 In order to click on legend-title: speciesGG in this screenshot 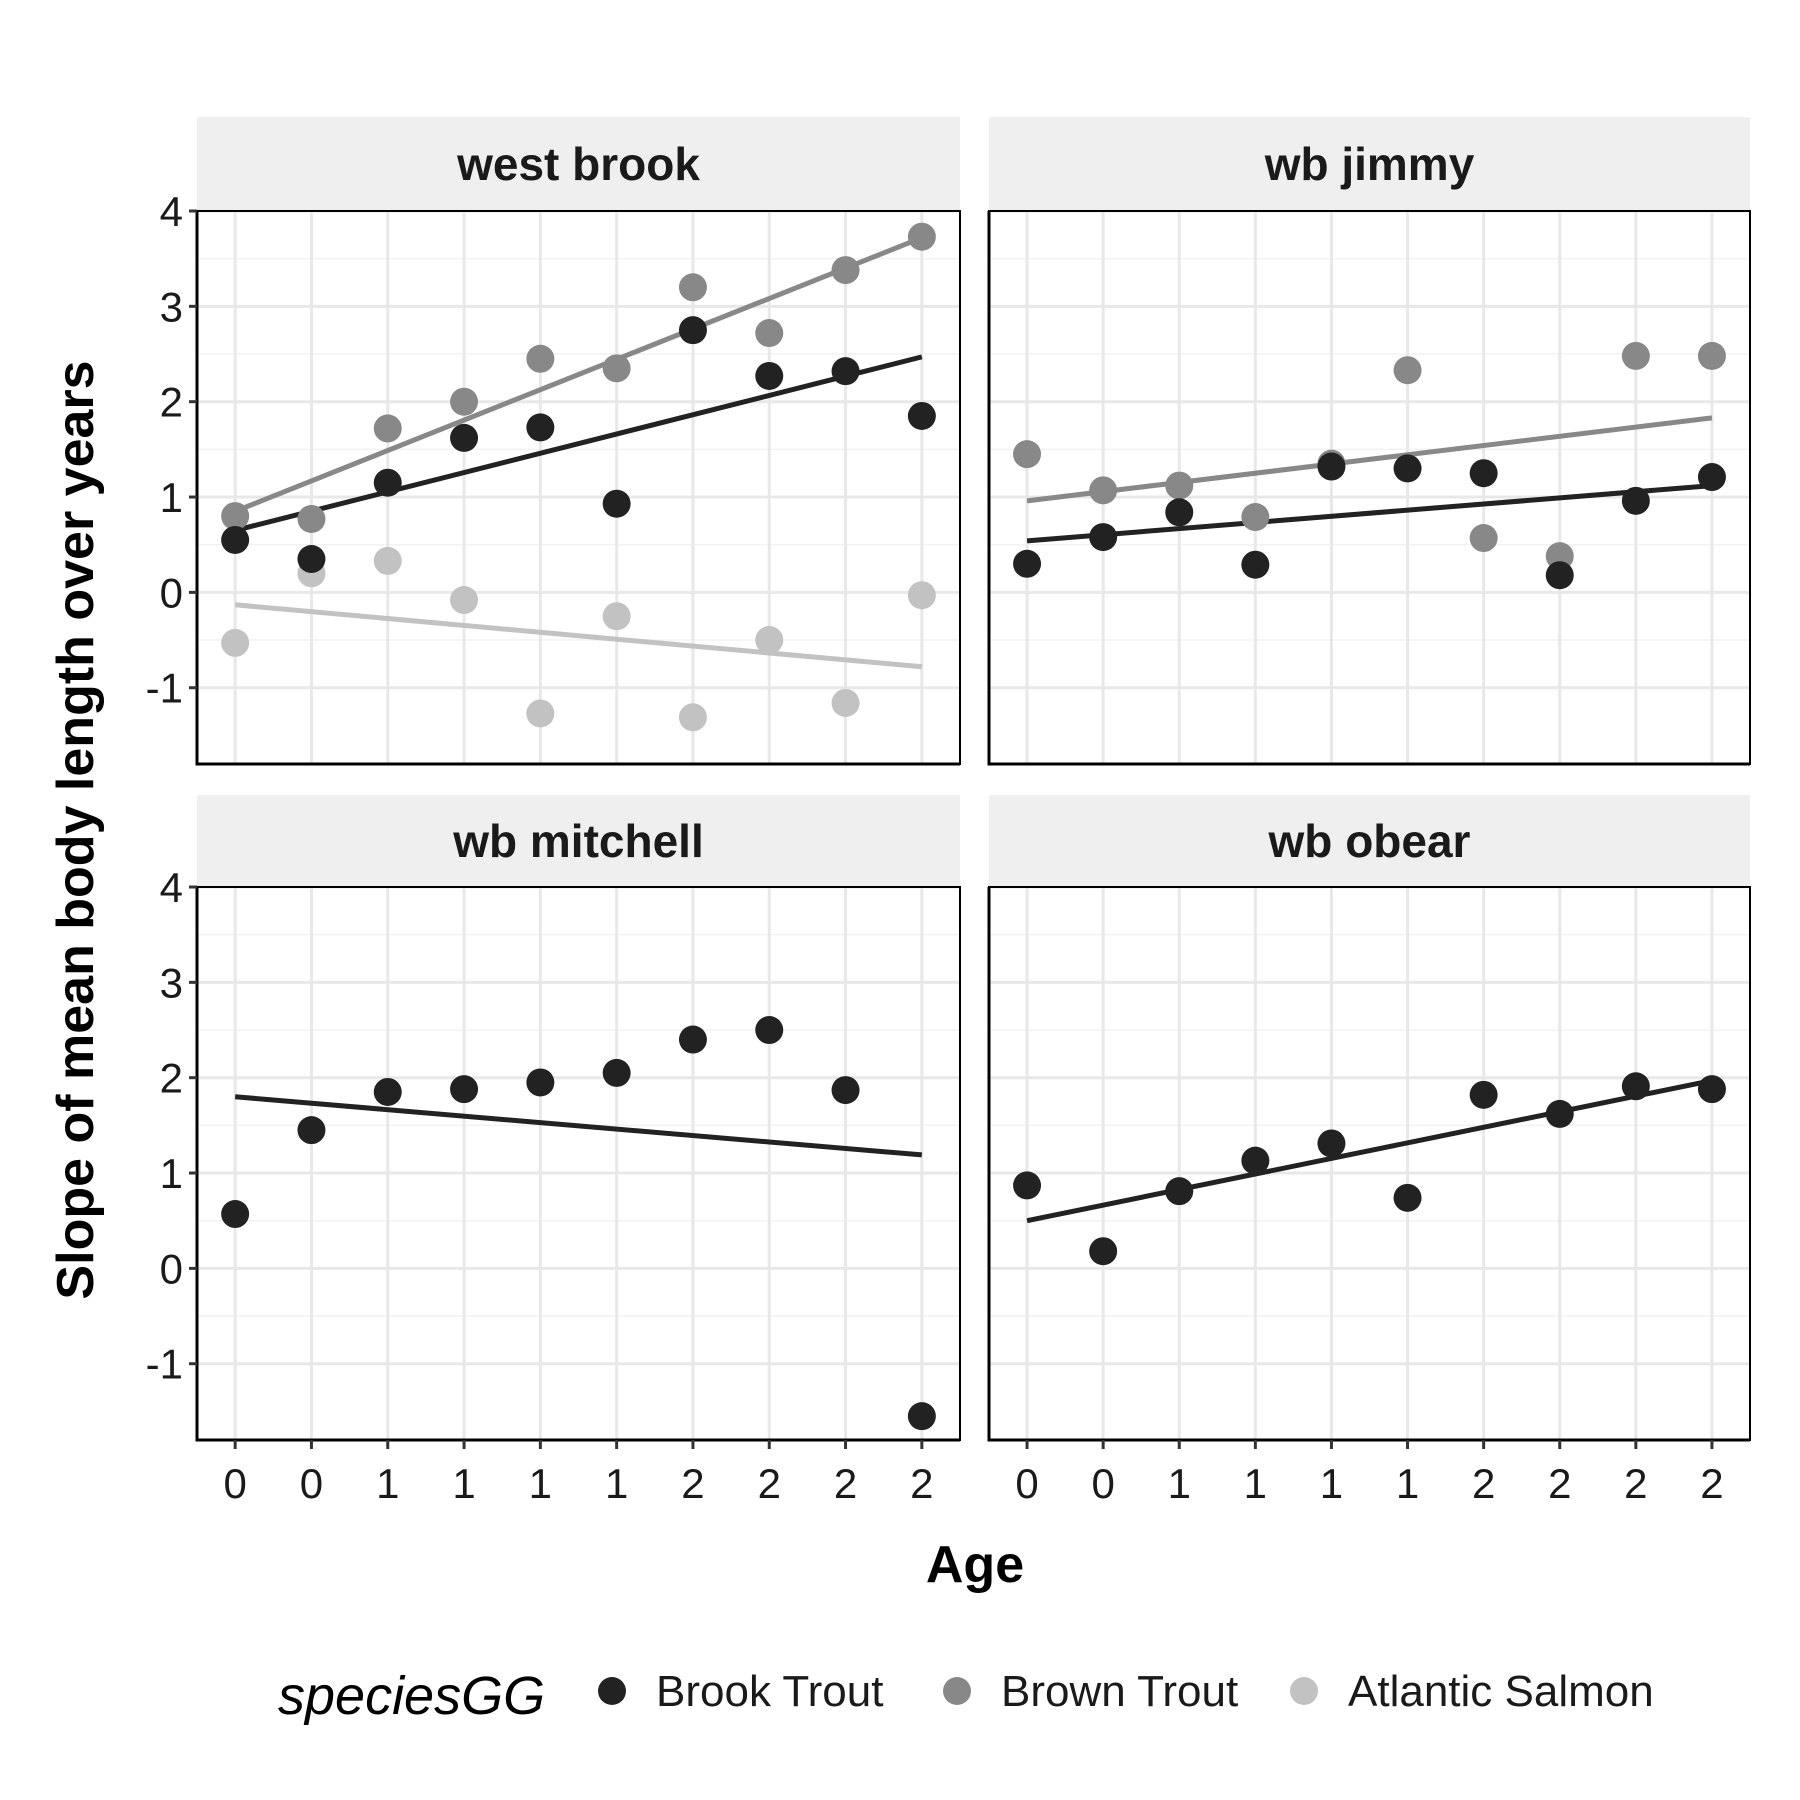, I will do `click(411, 1696)`.